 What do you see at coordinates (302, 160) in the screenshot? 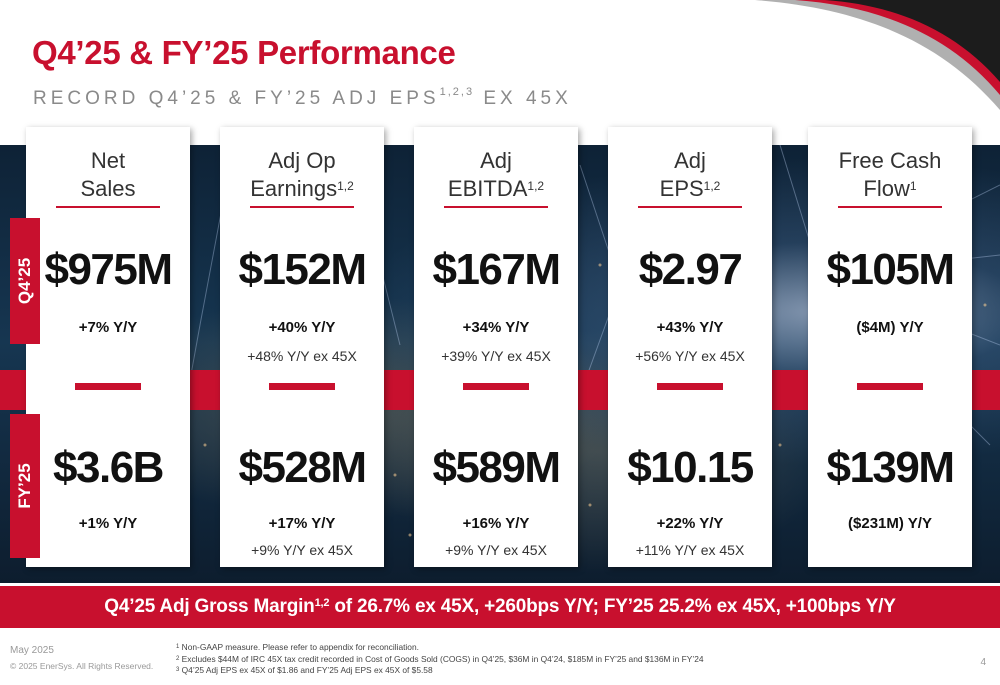
I see `heading-line1: Adj Op` at bounding box center [302, 160].